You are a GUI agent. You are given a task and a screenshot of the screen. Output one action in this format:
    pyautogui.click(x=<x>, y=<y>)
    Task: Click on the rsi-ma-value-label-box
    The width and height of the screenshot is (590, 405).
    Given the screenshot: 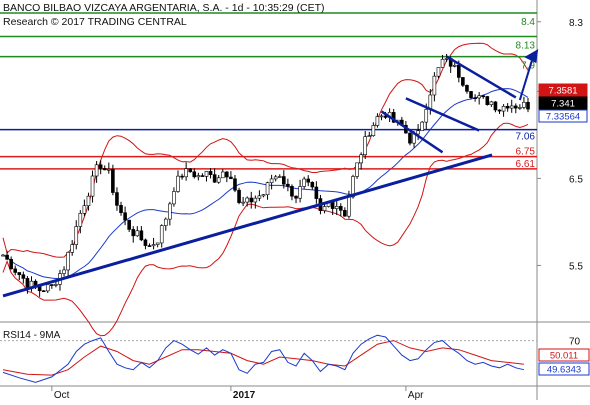 What is the action you would take?
    pyautogui.click(x=564, y=355)
    